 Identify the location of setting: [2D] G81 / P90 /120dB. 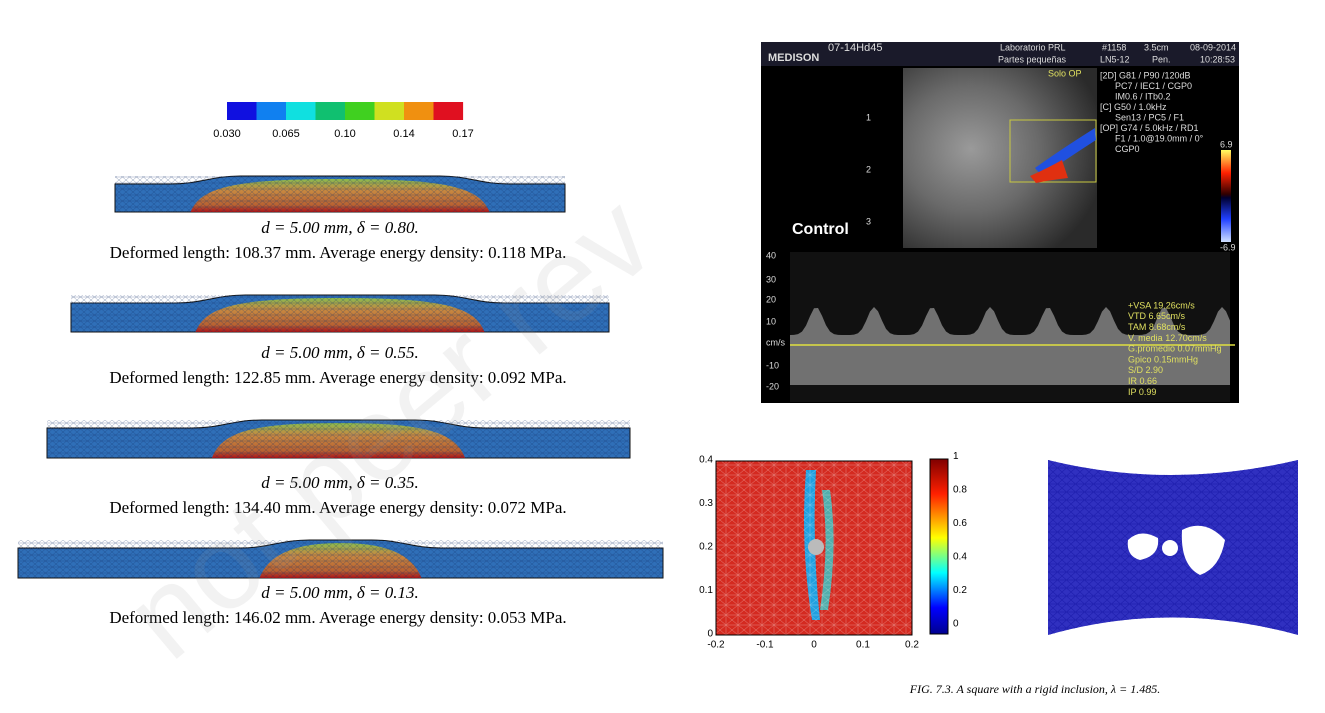
(1145, 75).